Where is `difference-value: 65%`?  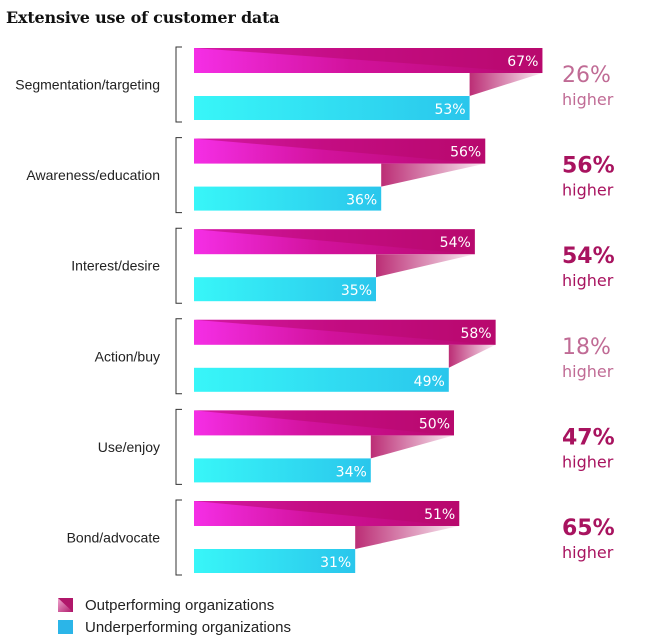 difference-value: 65% is located at coordinates (588, 528).